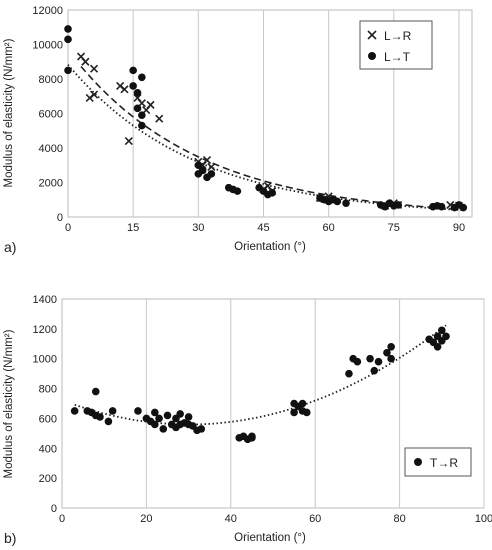  What do you see at coordinates (47, 46) in the screenshot?
I see `y-tick-label: 10000` at bounding box center [47, 46].